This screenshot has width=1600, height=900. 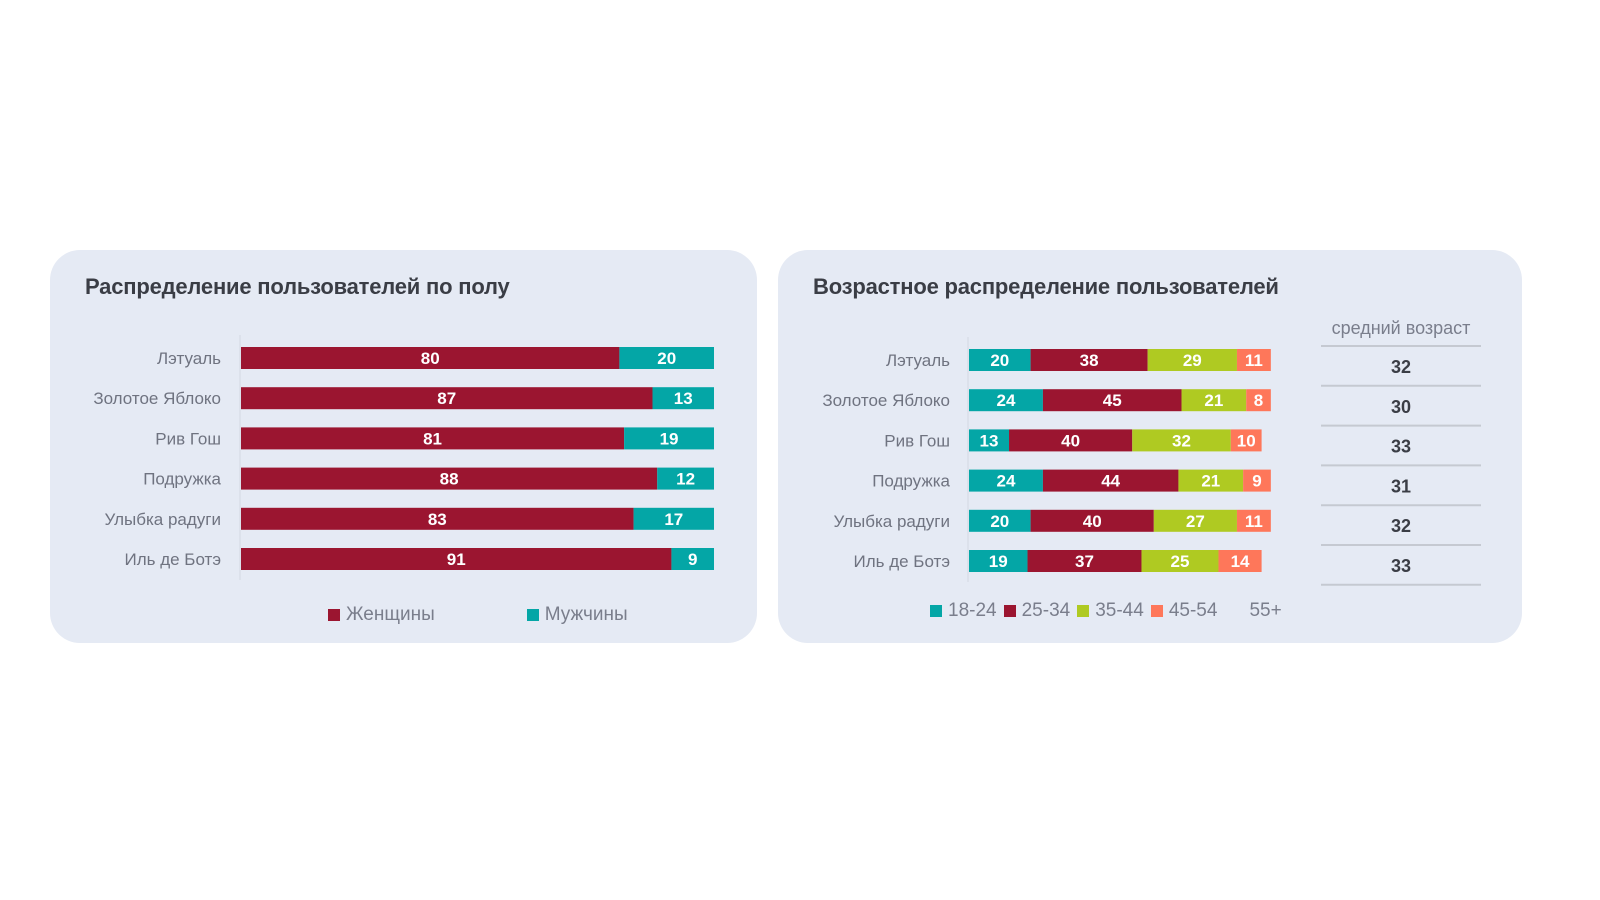 I want to click on data-label: 14, so click(x=1240, y=561).